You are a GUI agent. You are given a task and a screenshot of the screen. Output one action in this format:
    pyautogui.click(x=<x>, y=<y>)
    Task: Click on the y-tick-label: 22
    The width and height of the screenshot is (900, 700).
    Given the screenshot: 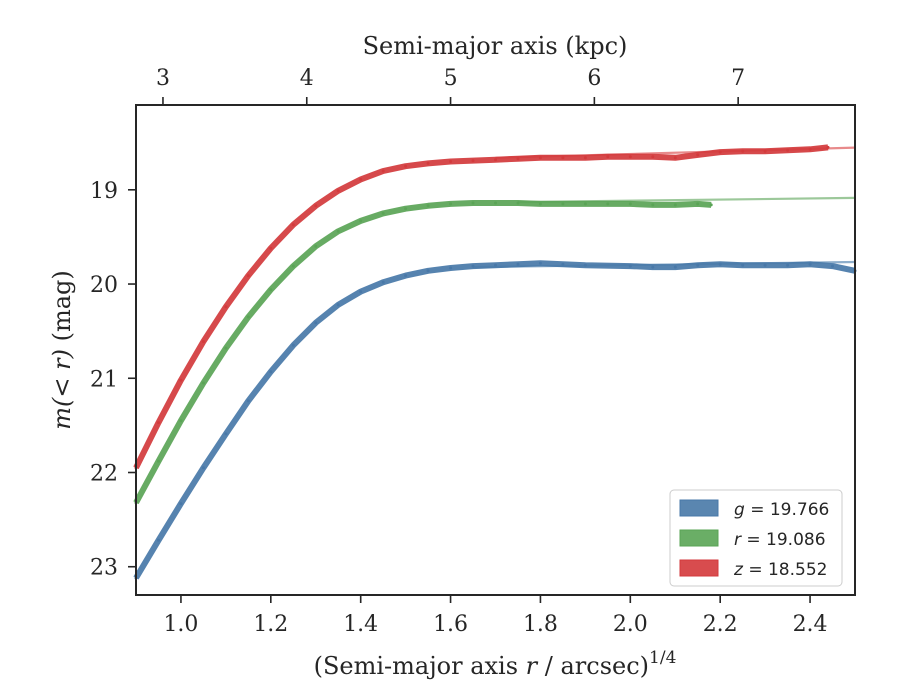 What is the action you would take?
    pyautogui.click(x=104, y=474)
    